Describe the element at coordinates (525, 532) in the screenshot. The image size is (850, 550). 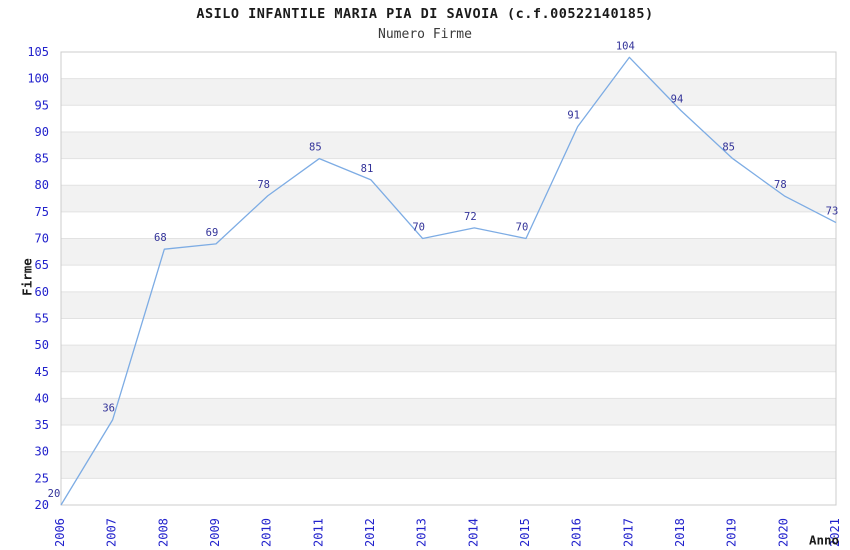
I see `x-tick-label: 2015` at that location.